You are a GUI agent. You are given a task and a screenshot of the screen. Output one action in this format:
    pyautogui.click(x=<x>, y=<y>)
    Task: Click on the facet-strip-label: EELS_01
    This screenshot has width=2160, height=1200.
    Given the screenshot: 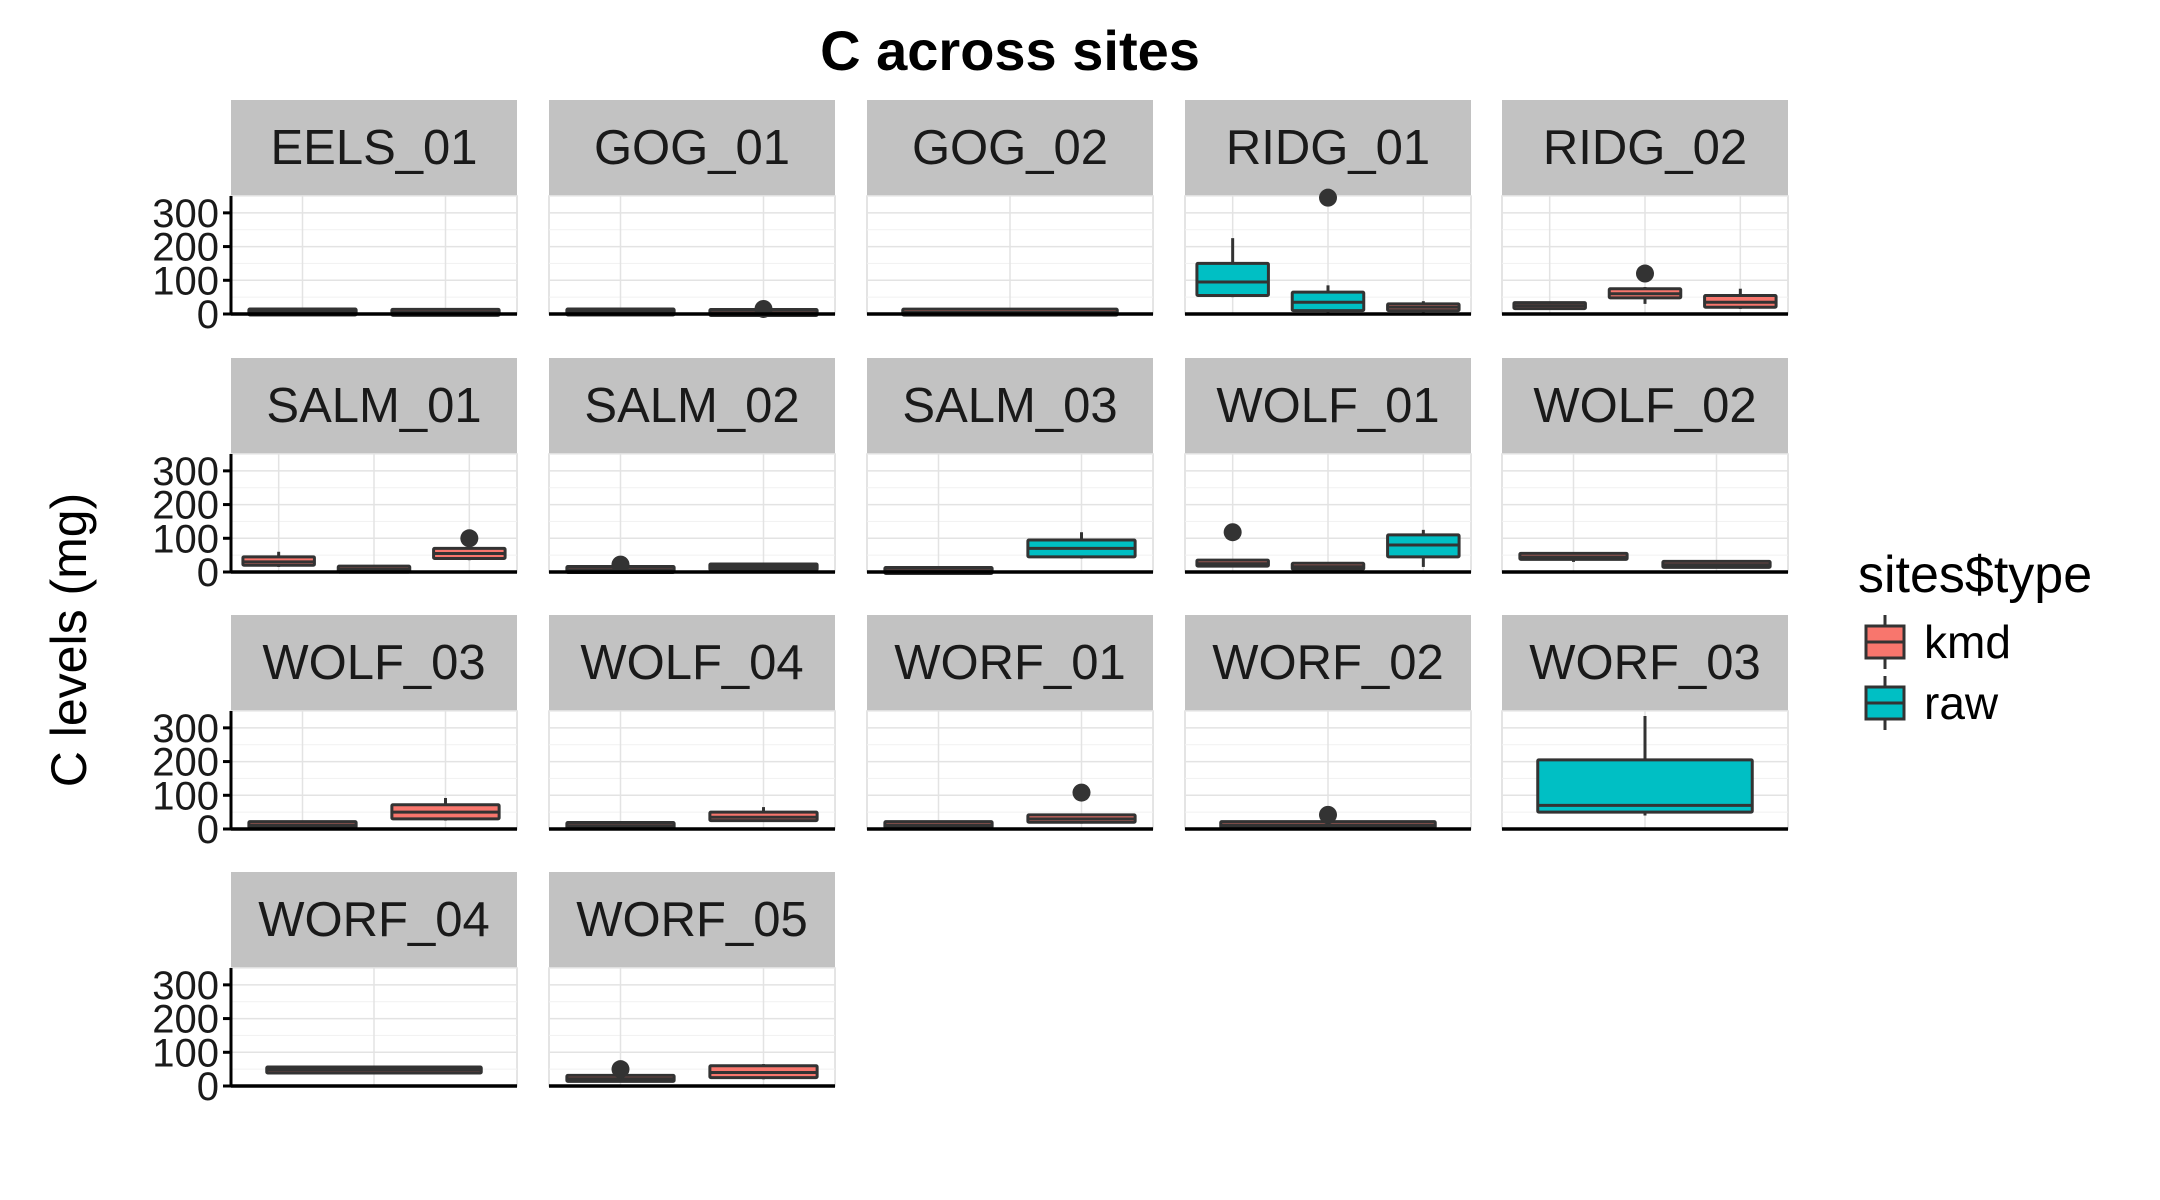 What is the action you would take?
    pyautogui.click(x=373, y=148)
    